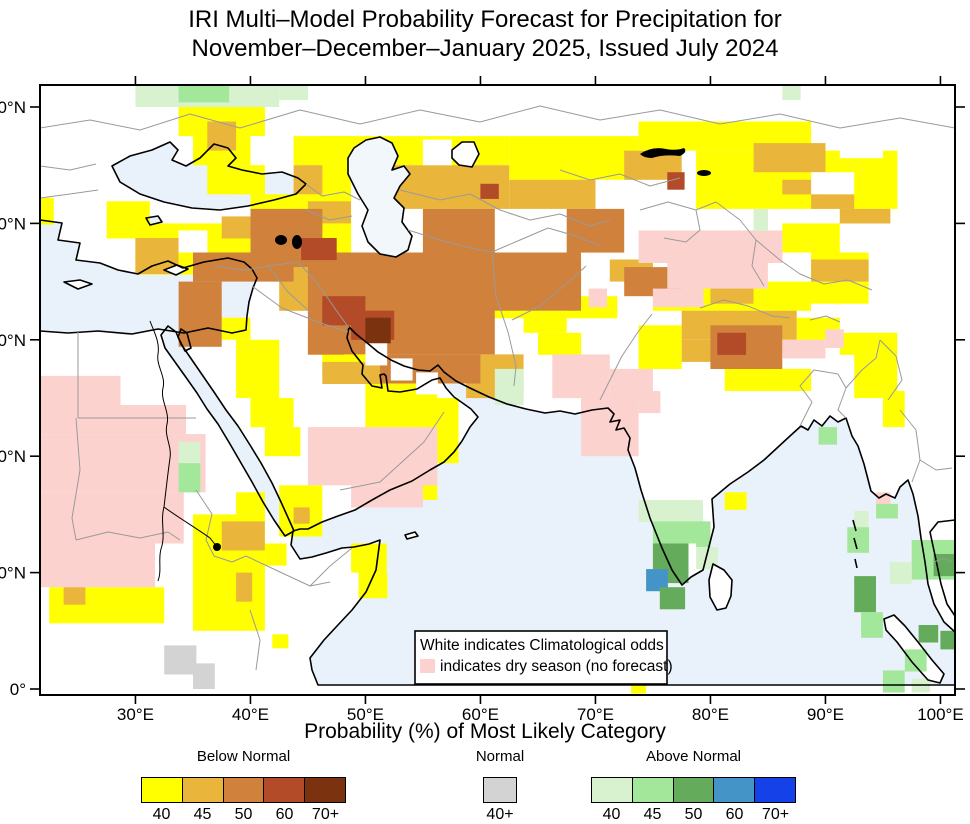 The width and height of the screenshot is (970, 824). Describe the element at coordinates (13, 573) in the screenshot. I see `lat-tick-label: 10°N` at that location.